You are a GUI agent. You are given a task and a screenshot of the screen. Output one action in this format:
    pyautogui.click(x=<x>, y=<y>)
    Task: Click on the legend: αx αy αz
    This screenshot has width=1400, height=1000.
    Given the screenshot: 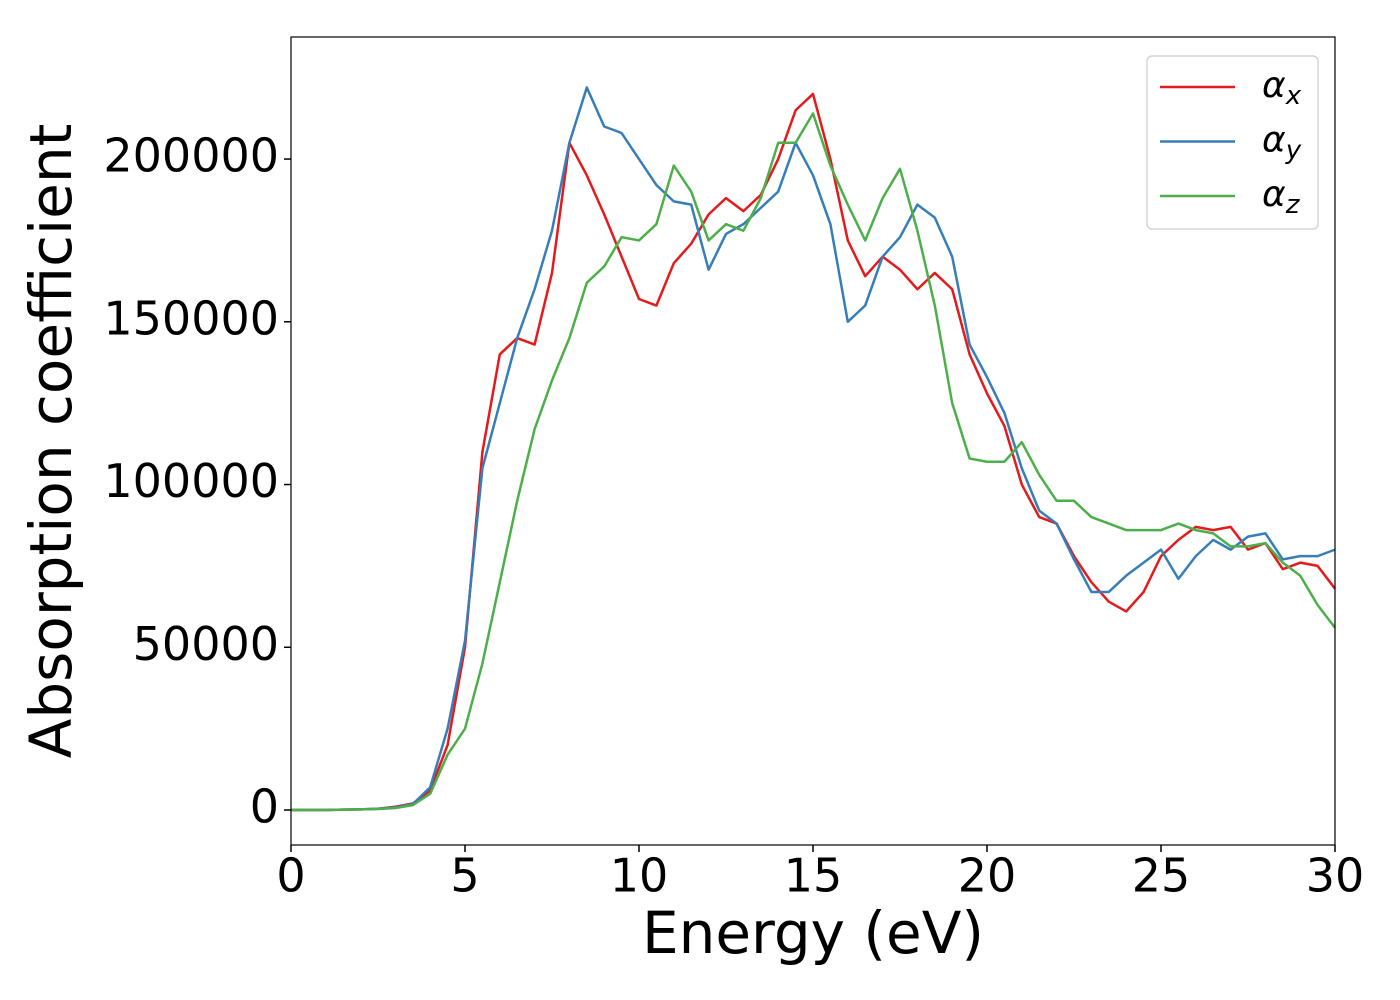 What is the action you would take?
    pyautogui.click(x=1232, y=142)
    